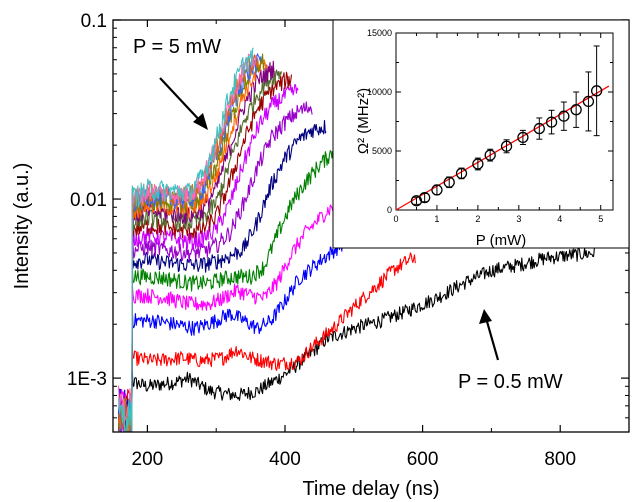  Describe the element at coordinates (436, 219) in the screenshot. I see `inset-x-tick-label: 1` at that location.